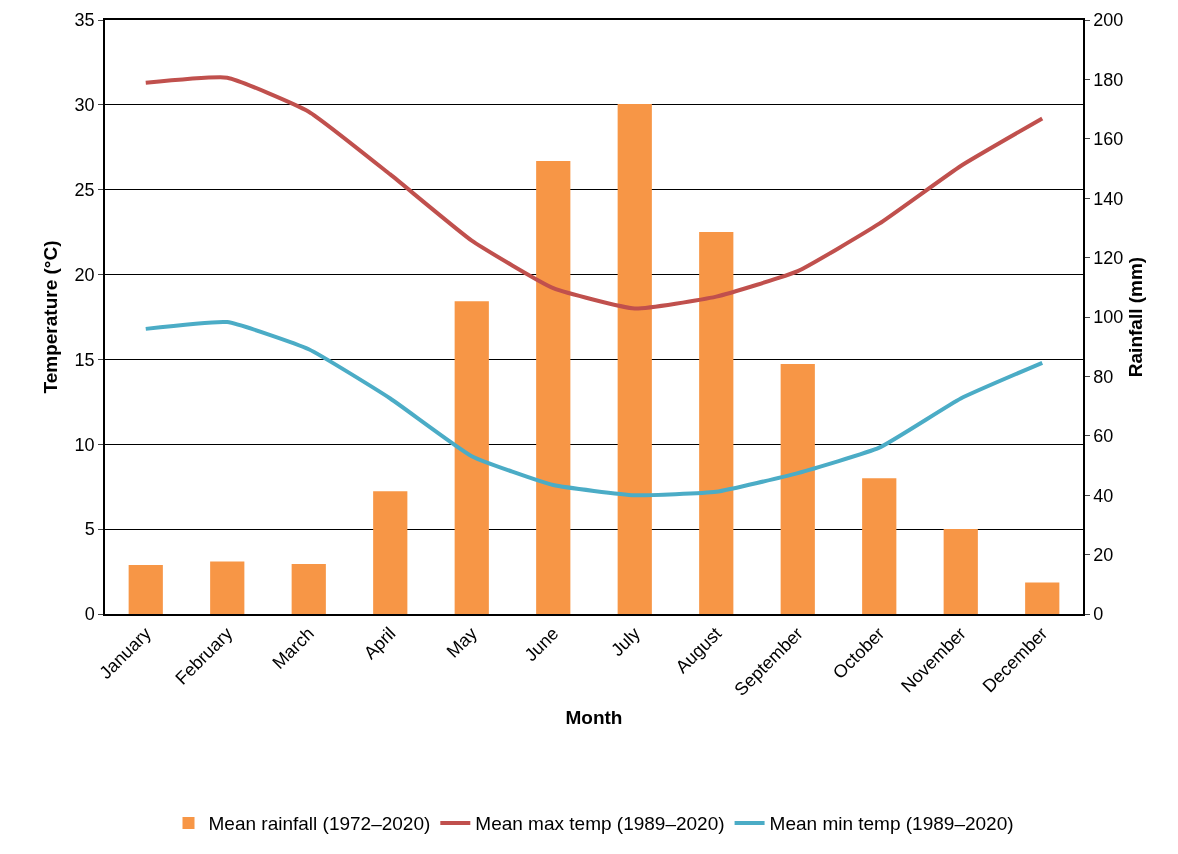 The image size is (1178, 854). I want to click on legend-label: Mean min temp (1989–2020), so click(891, 824).